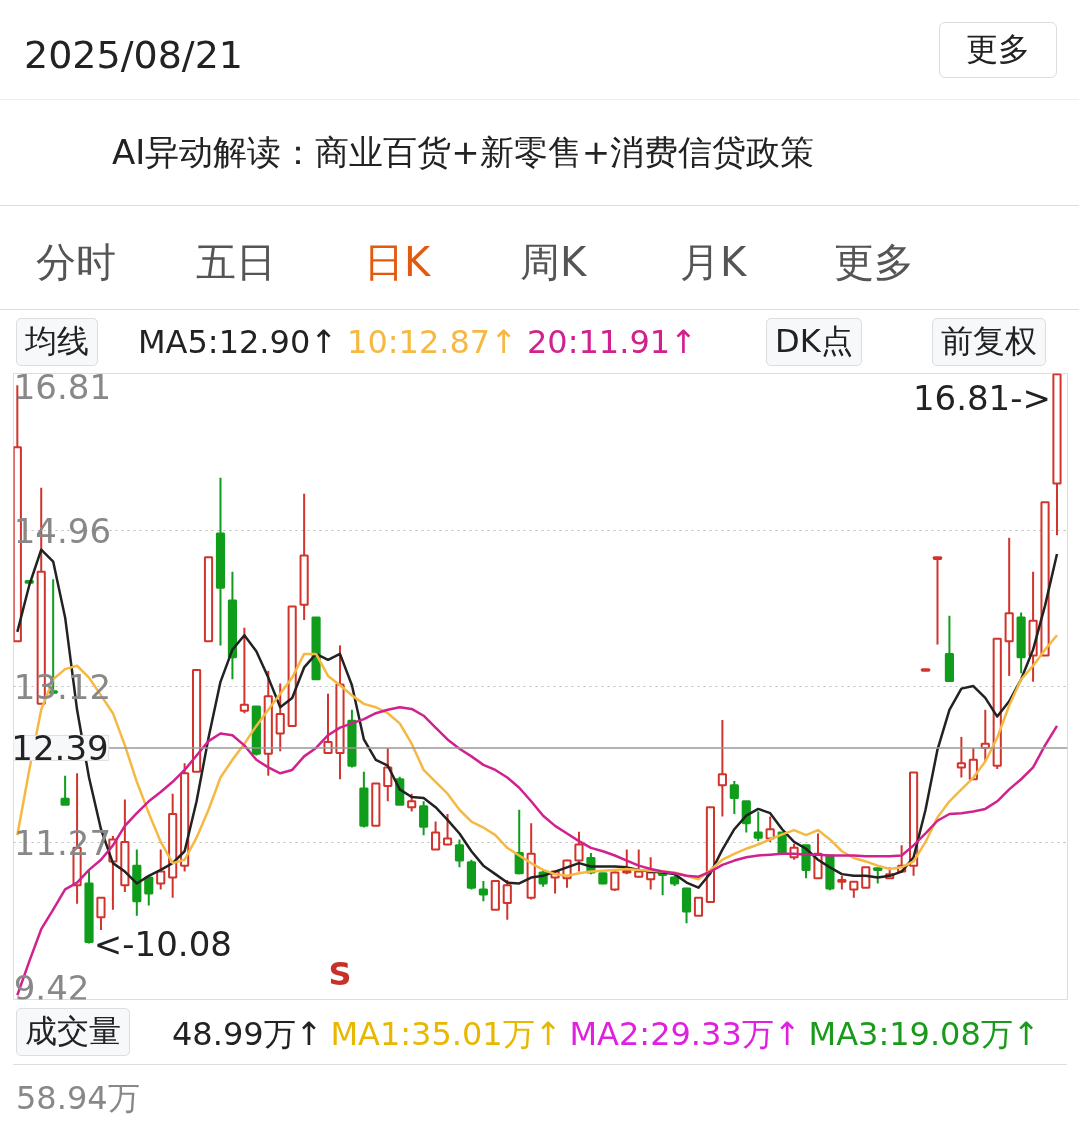 The image size is (1079, 1121). I want to click on annotation: S, so click(340, 974).